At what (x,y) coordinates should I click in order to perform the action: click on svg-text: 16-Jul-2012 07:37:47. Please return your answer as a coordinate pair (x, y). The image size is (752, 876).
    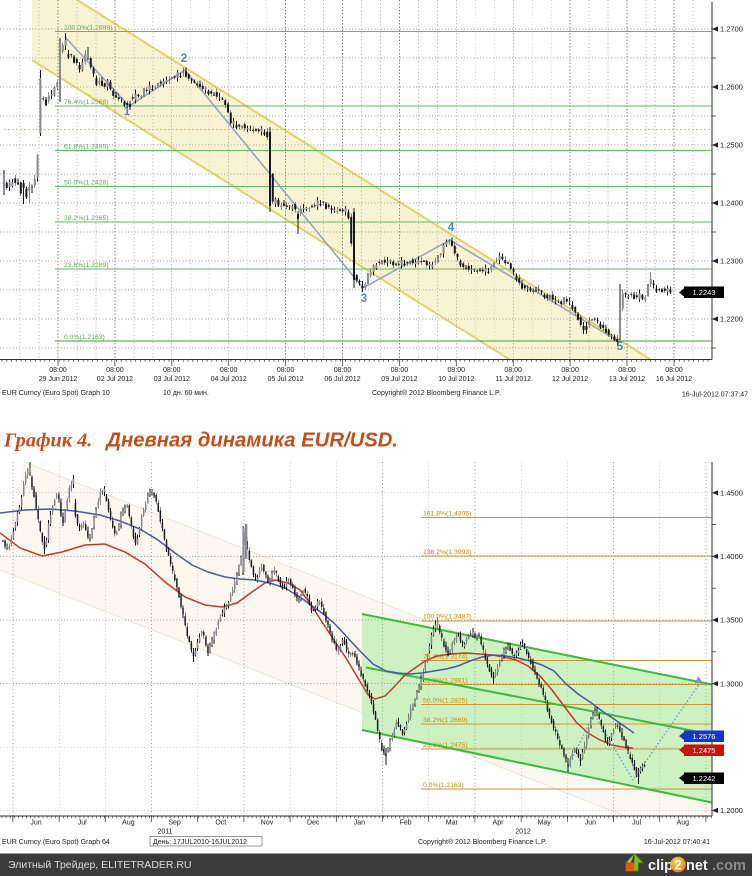
    Looking at the image, I should click on (715, 395).